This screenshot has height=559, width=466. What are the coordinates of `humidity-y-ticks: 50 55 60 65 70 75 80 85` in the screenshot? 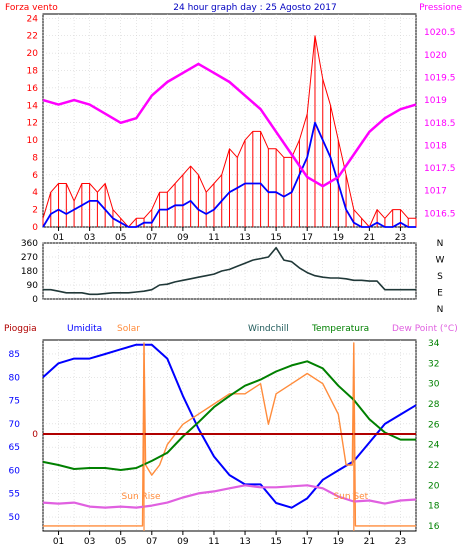 It's located at (15, 436).